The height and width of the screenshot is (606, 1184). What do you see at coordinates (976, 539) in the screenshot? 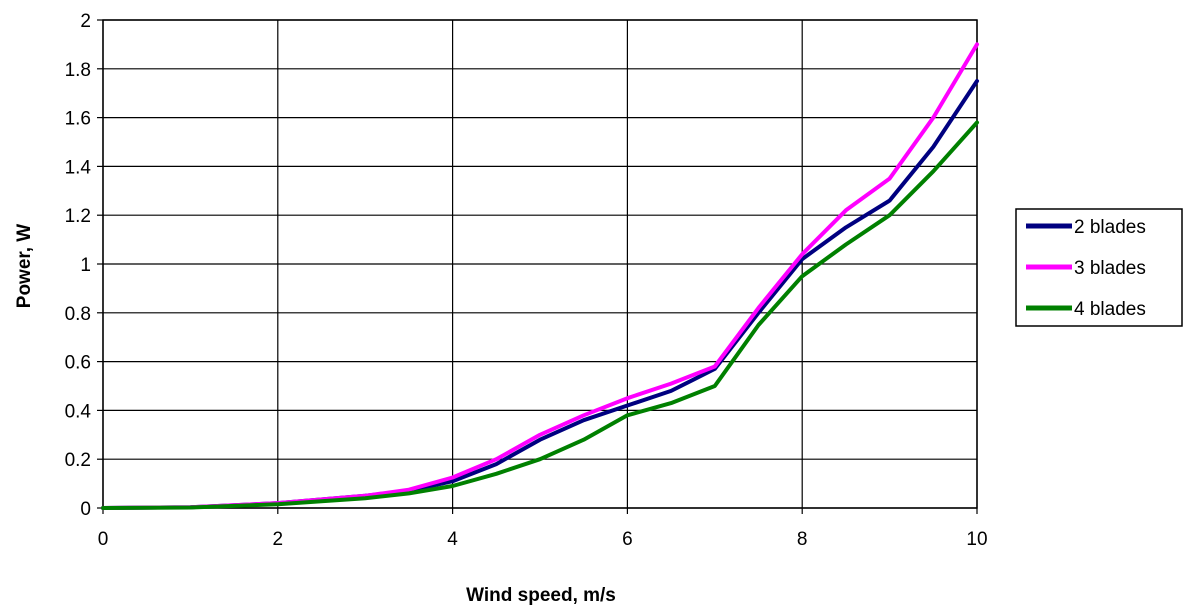
I see `x-tick-label: 10` at bounding box center [976, 539].